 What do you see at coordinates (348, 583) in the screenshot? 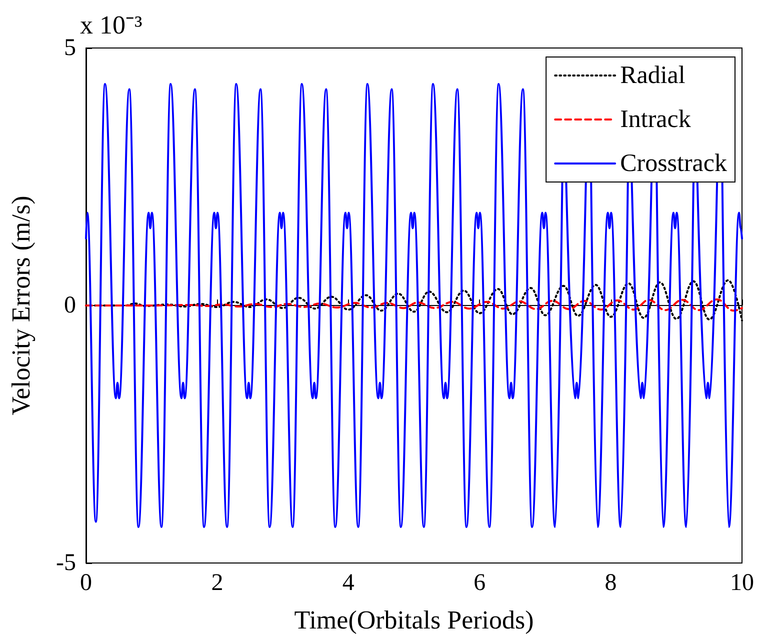
I see `x-tick-label: 4` at bounding box center [348, 583].